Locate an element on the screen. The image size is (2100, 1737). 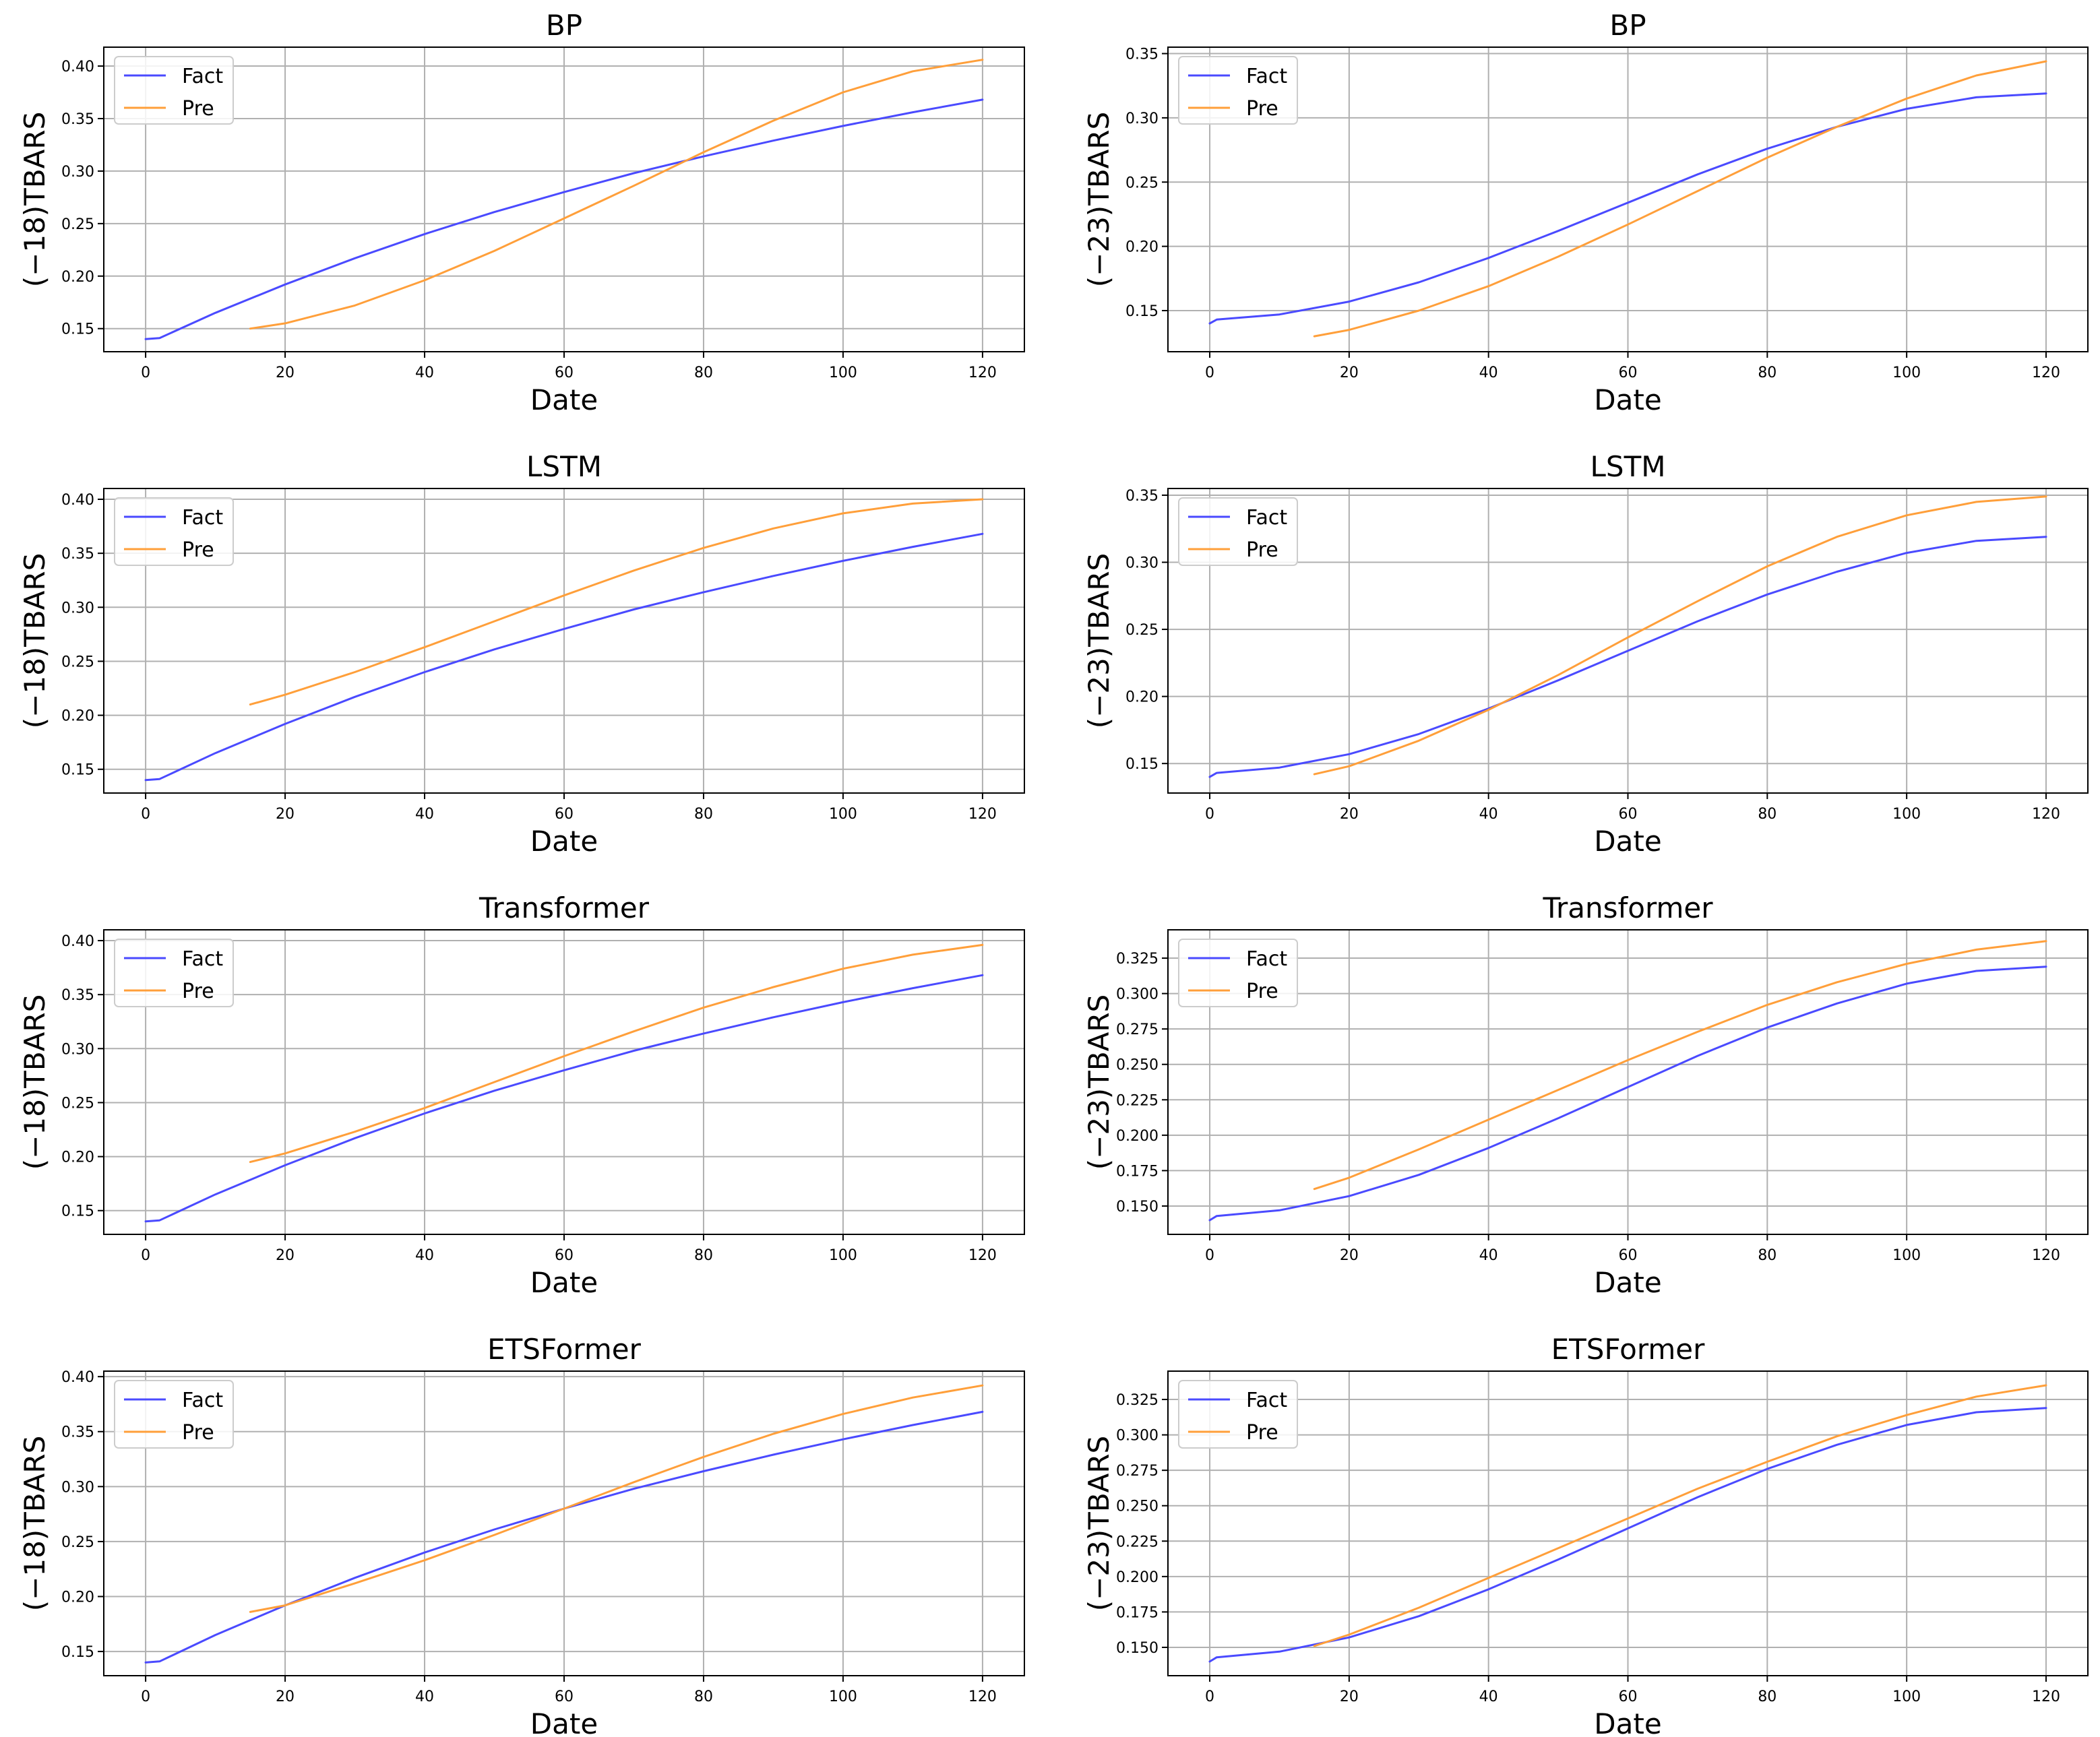
y-tick-label: 0.200 is located at coordinates (1137, 1578).